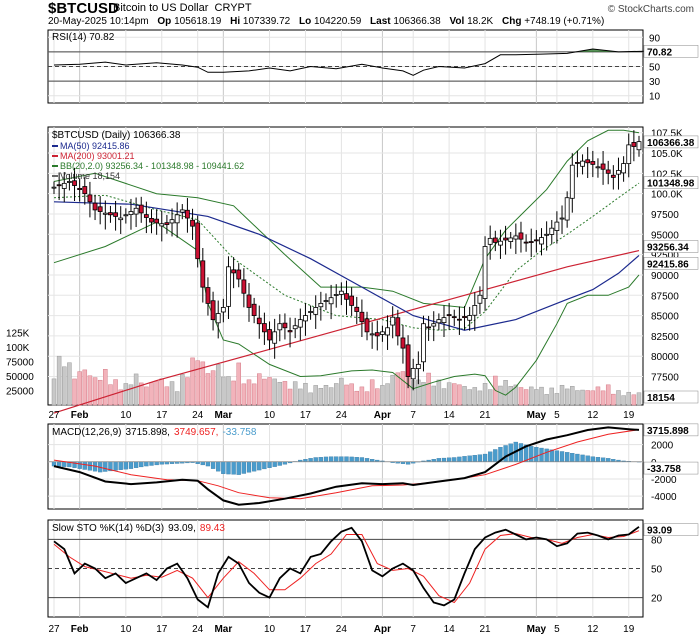 The height and width of the screenshot is (639, 700). Describe the element at coordinates (665, 215) in the screenshot. I see `price-tick-label: 97500` at that location.